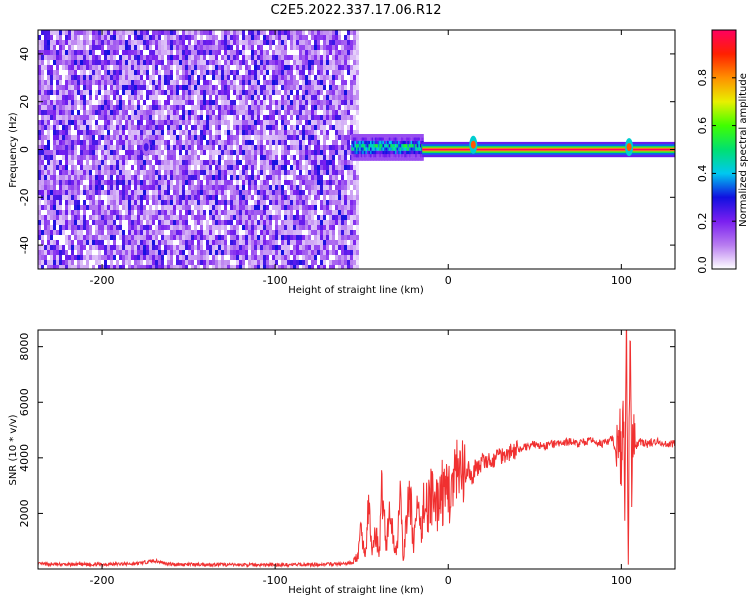  I want to click on spectrogram-x-label: Height of straight line (km), so click(356, 290).